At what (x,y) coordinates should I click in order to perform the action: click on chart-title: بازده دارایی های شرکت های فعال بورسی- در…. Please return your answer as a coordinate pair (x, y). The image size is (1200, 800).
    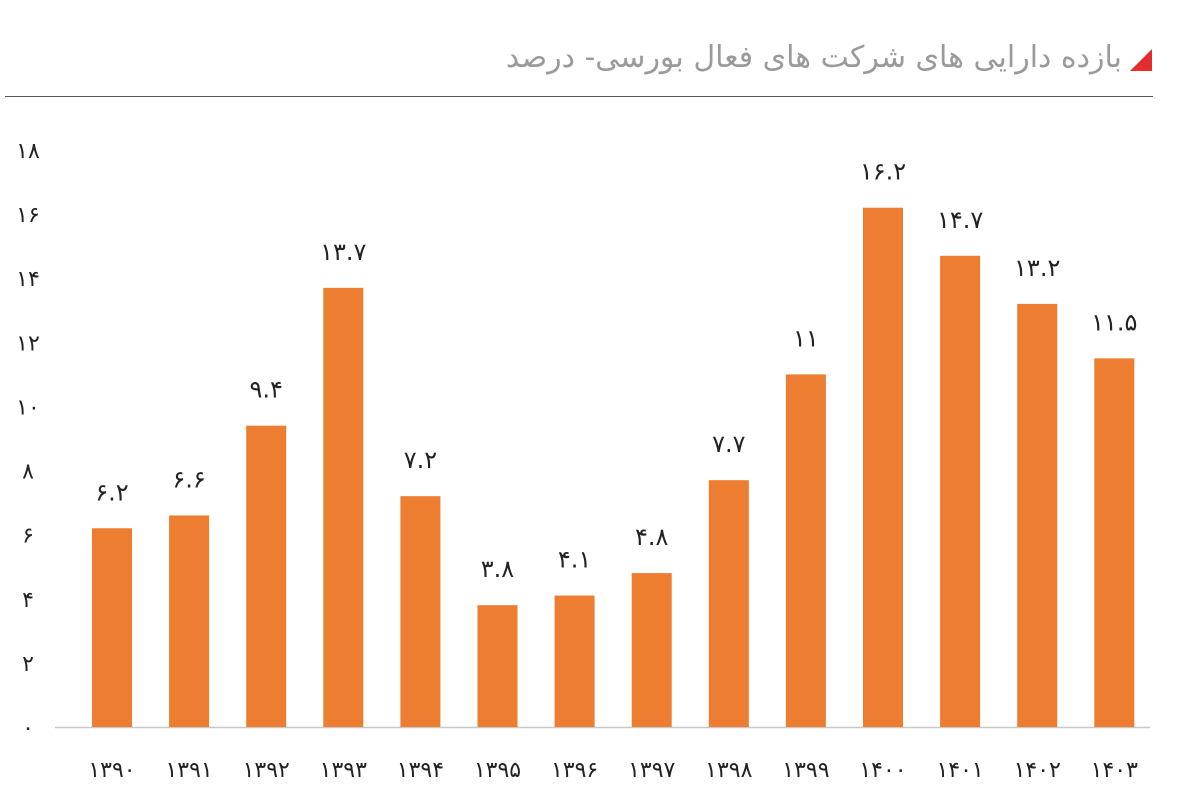
    Looking at the image, I should click on (813, 57).